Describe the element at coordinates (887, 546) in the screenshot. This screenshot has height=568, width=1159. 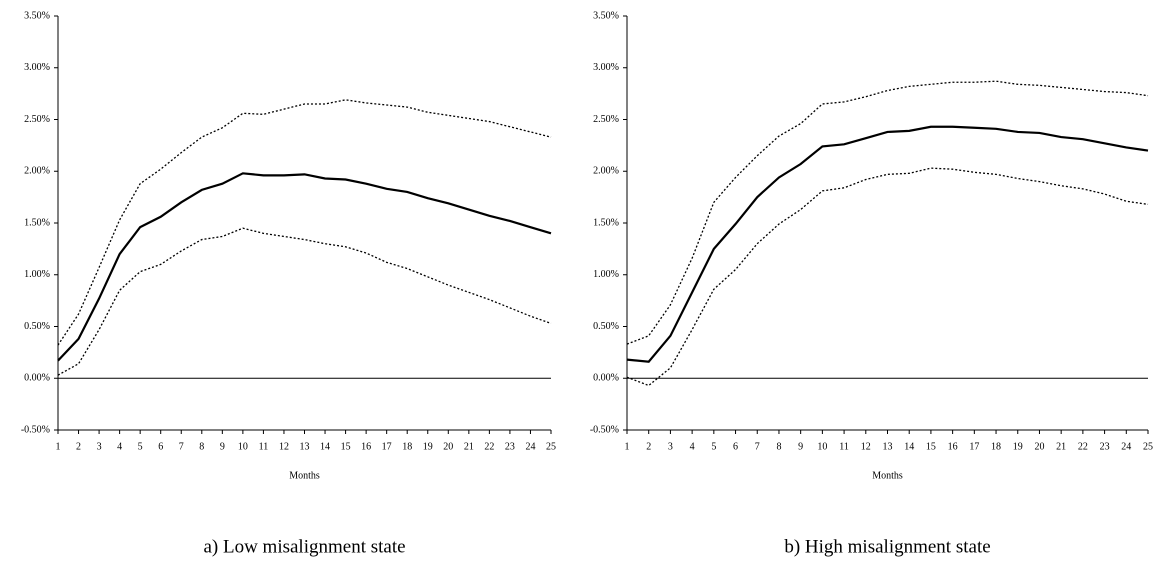
I see `caption: b) High misalignment state` at that location.